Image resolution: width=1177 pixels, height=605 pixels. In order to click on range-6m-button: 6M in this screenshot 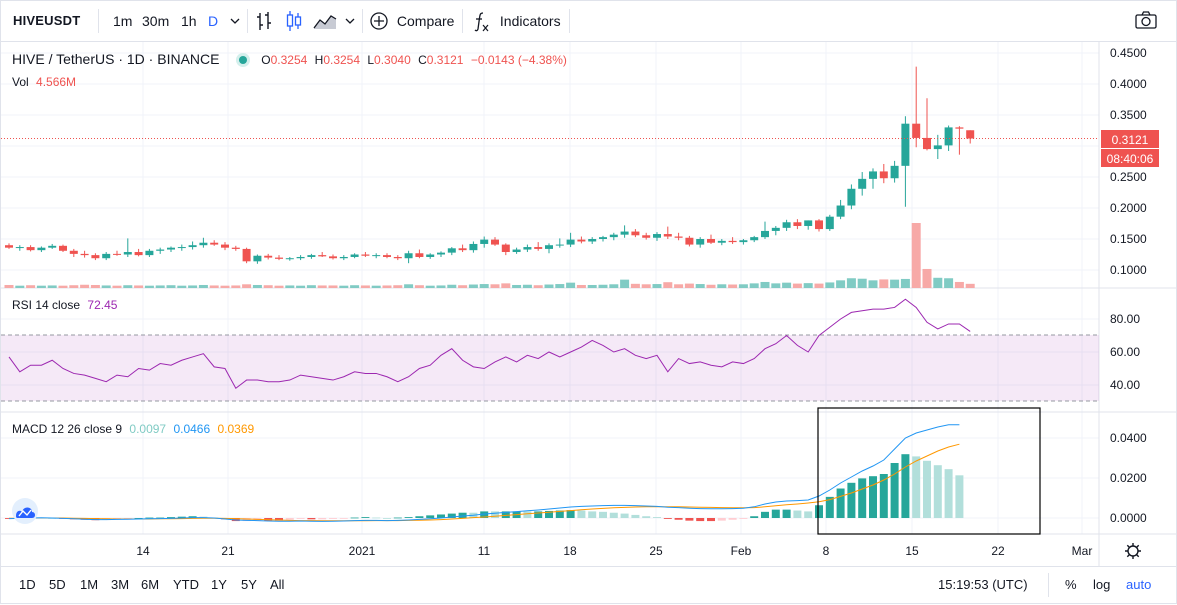, I will do `click(150, 584)`.